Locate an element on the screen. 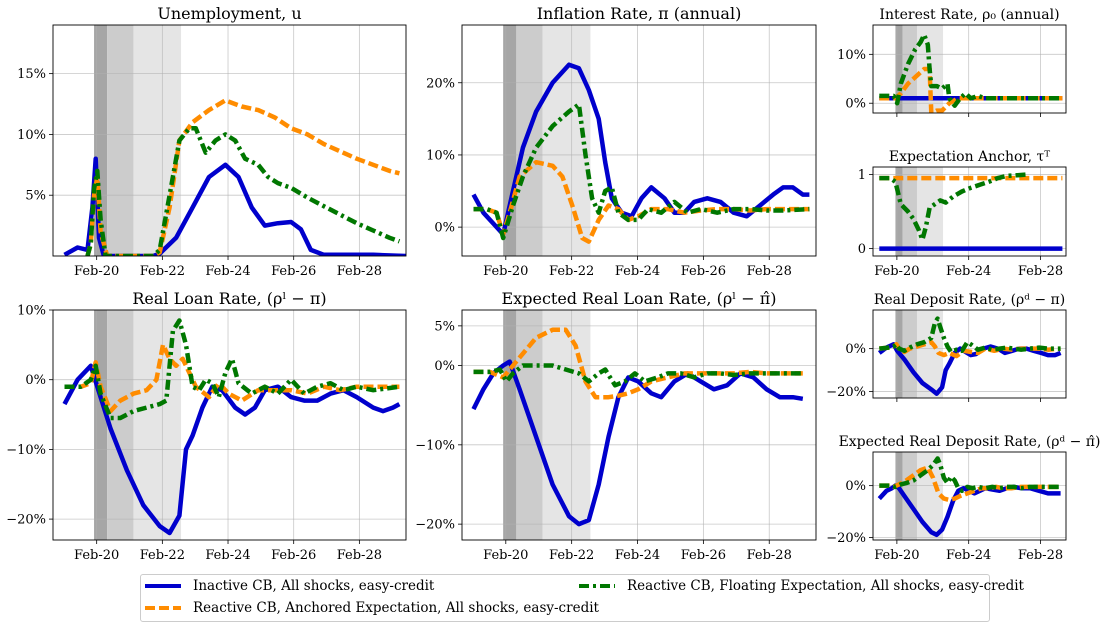  panel-title: Expectation Anchor, τᵀ is located at coordinates (969, 157).